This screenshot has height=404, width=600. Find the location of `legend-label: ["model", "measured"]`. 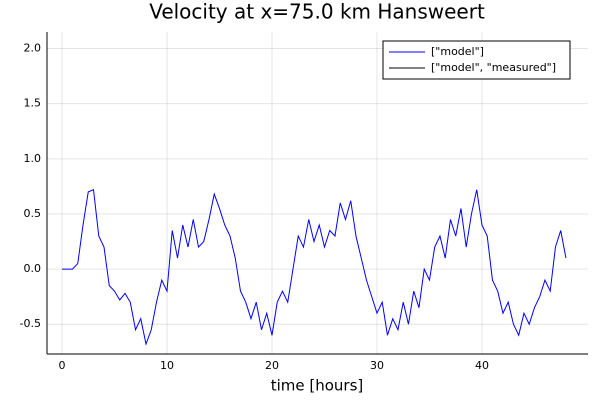

legend-label: ["model", "measured"] is located at coordinates (493, 67).